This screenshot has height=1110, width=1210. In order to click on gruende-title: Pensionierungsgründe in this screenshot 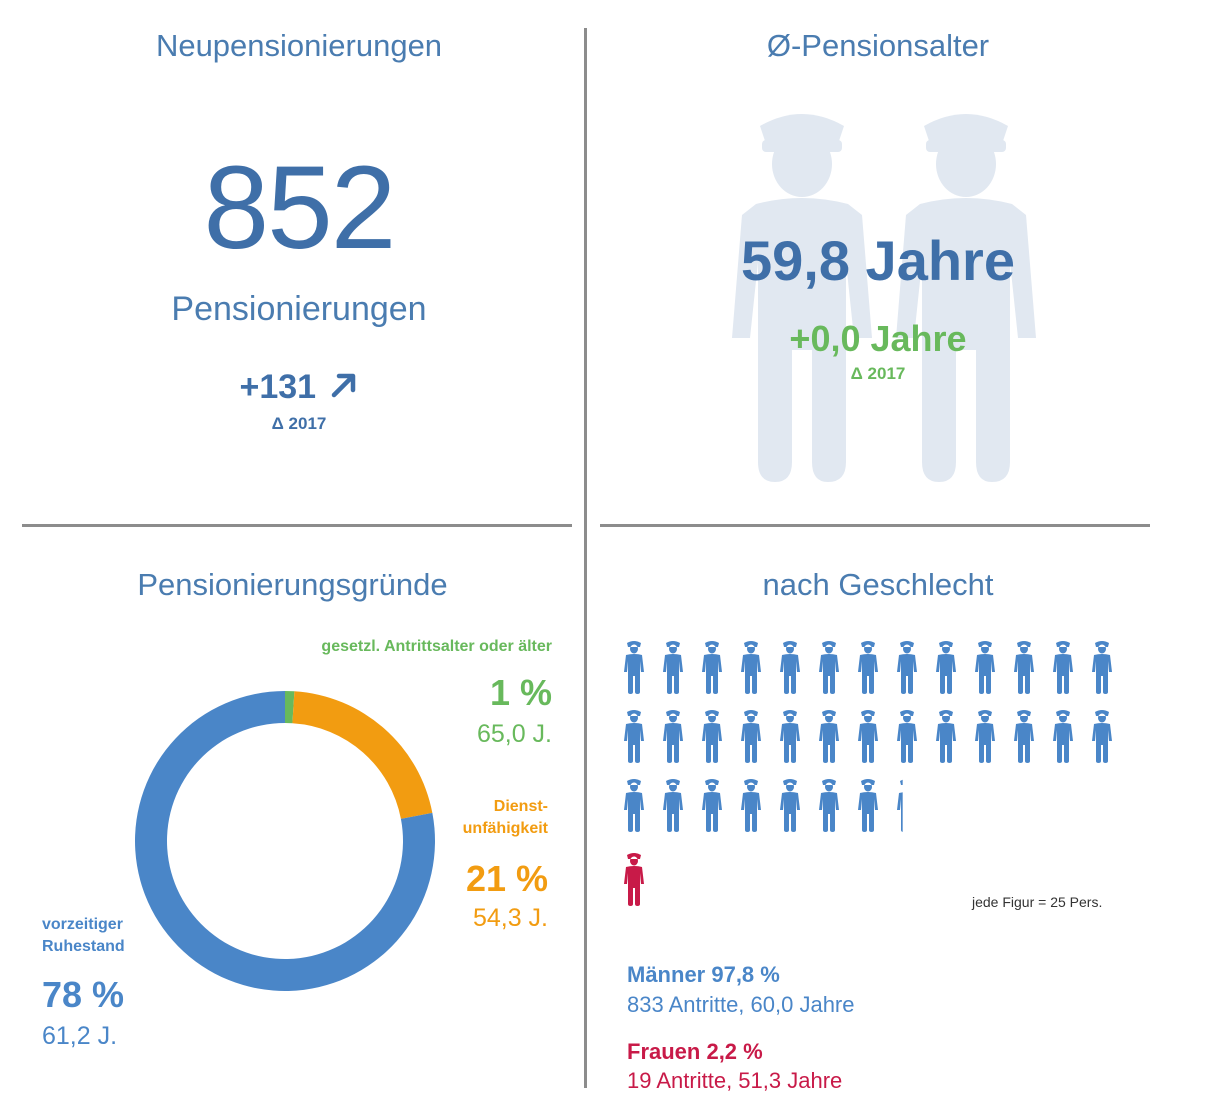, I will do `click(292, 584)`.